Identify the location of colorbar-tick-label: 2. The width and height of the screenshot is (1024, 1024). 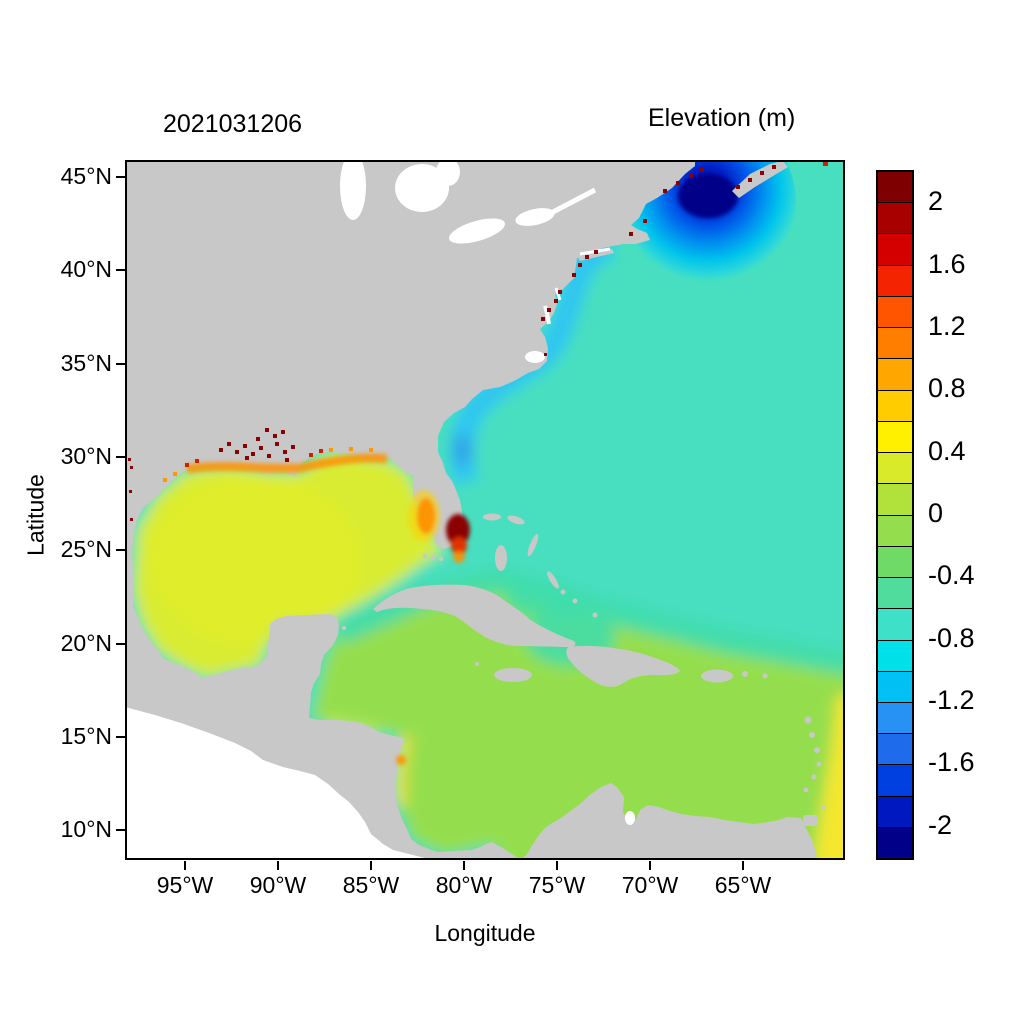
(936, 201).